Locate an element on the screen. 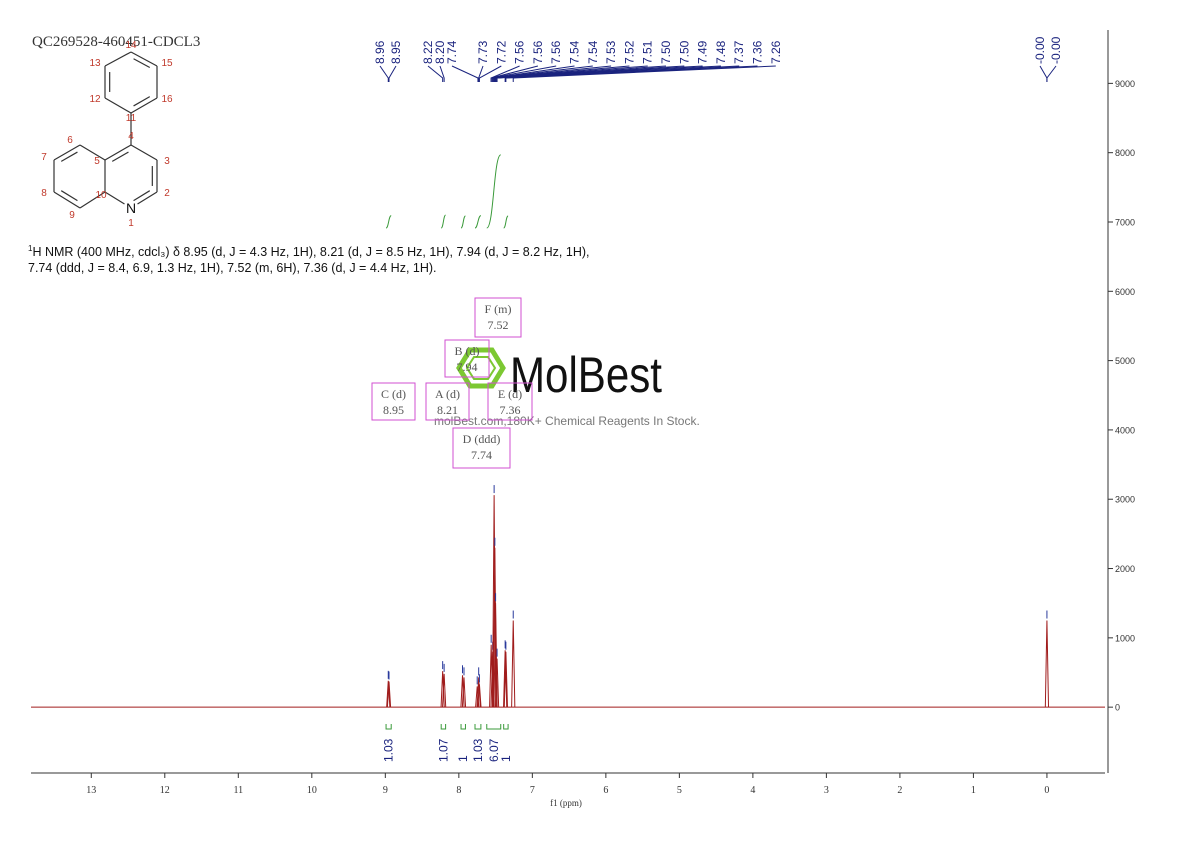  watermark-logo-icon is located at coordinates (481, 368).